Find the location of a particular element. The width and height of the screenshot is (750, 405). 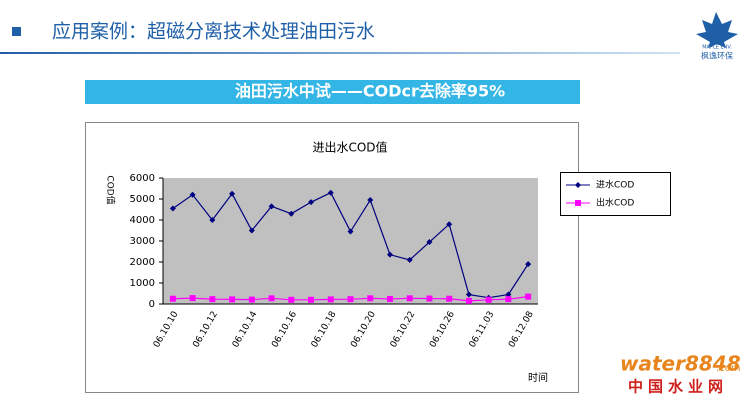

slide-title: 应用案例：超磁分离技术处理油田污水 is located at coordinates (213, 32).